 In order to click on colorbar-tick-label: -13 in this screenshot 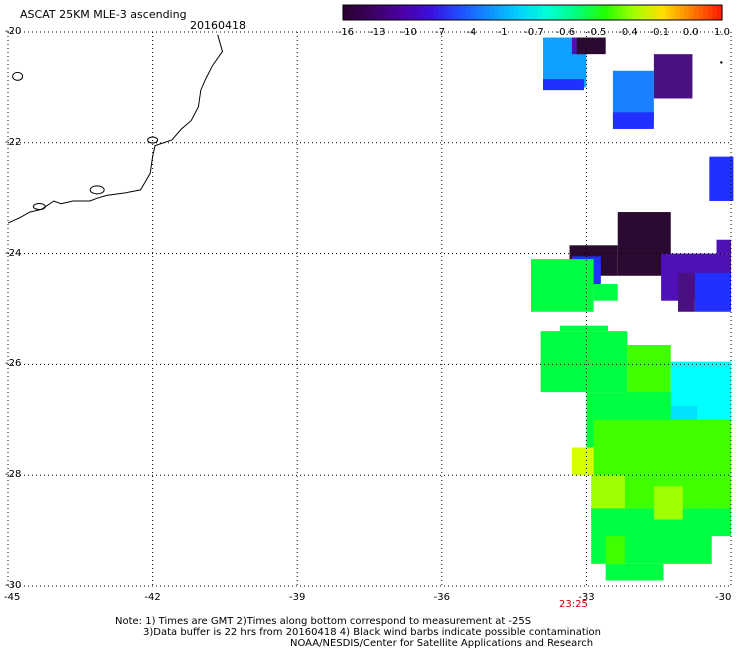, I will do `click(377, 32)`.